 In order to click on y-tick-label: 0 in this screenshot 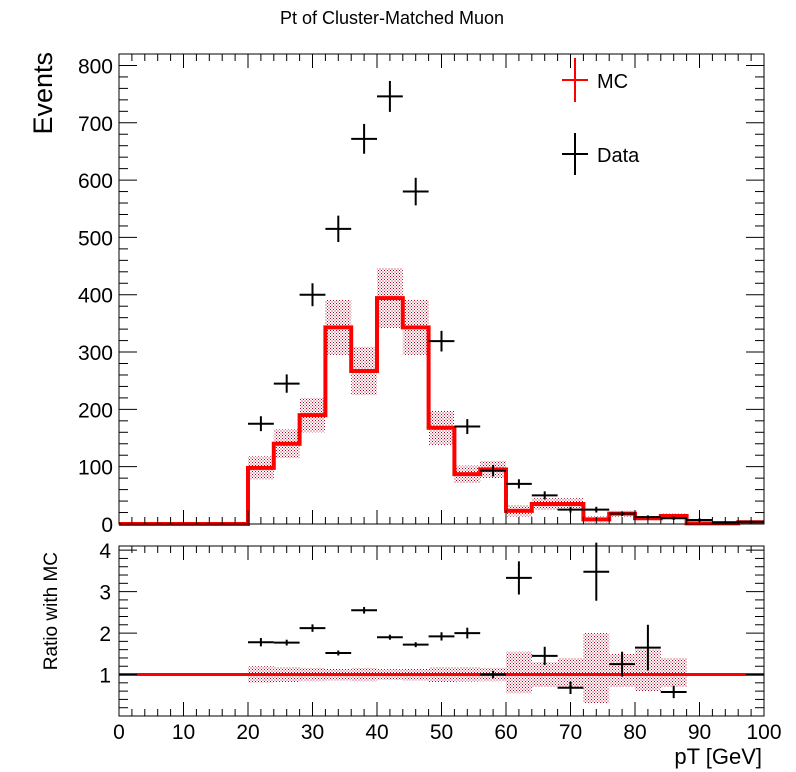, I will do `click(107, 525)`.